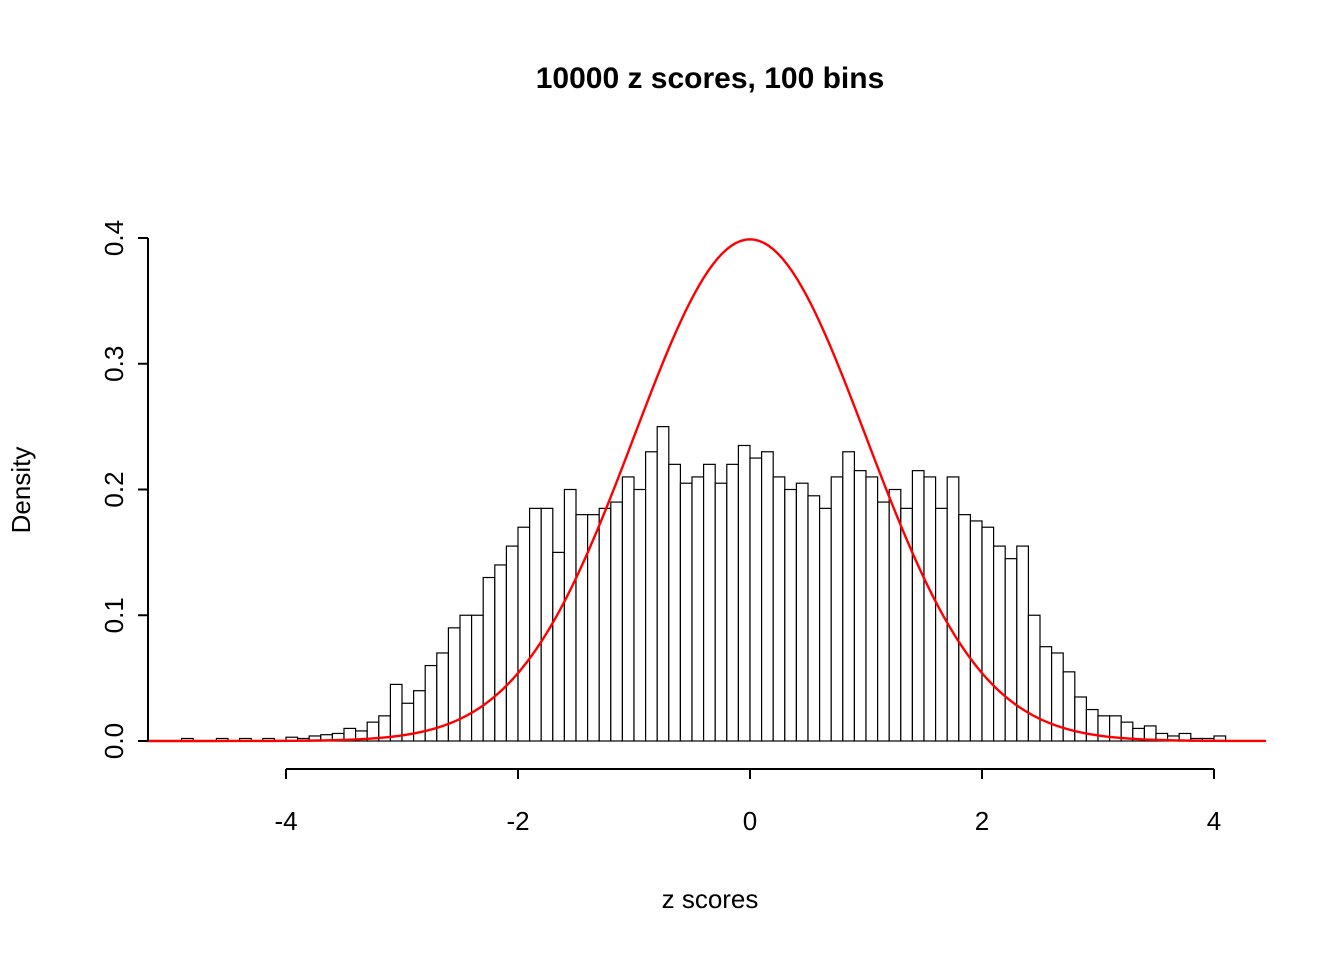 The height and width of the screenshot is (960, 1344). Describe the element at coordinates (285, 821) in the screenshot. I see `x-tick-label: -4` at that location.